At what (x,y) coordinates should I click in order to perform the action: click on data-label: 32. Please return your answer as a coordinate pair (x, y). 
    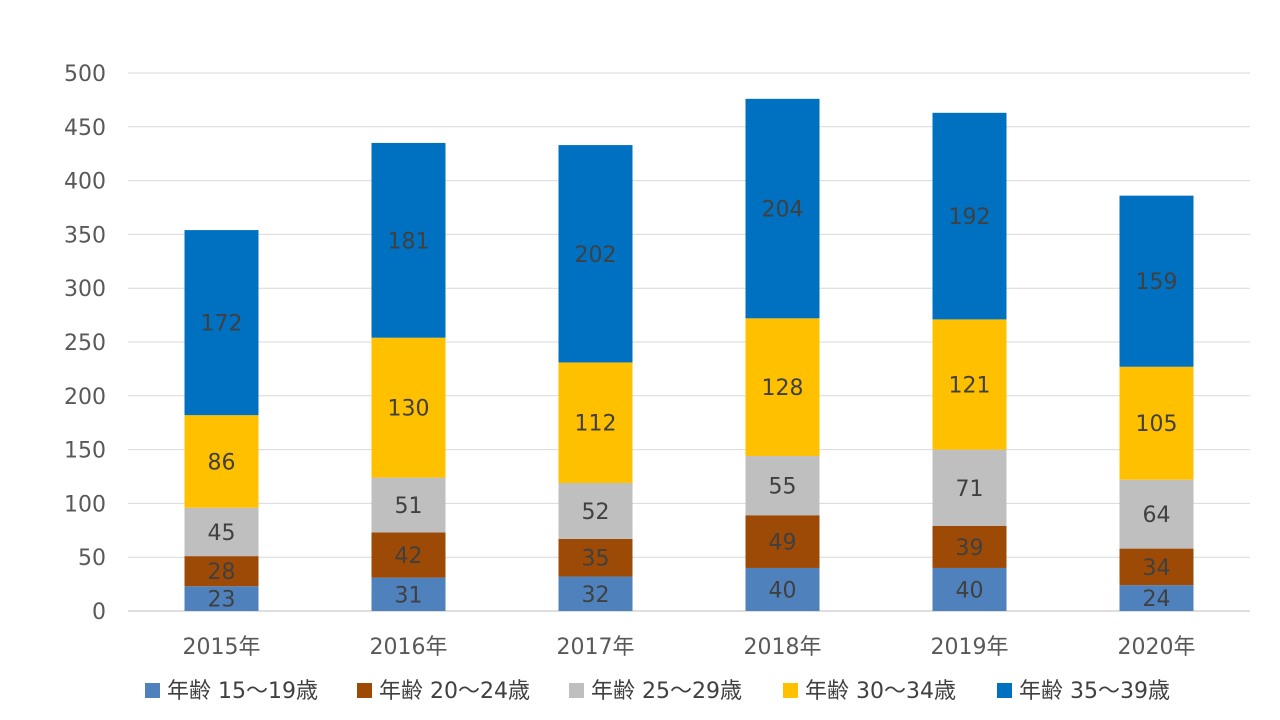
    Looking at the image, I should click on (596, 595).